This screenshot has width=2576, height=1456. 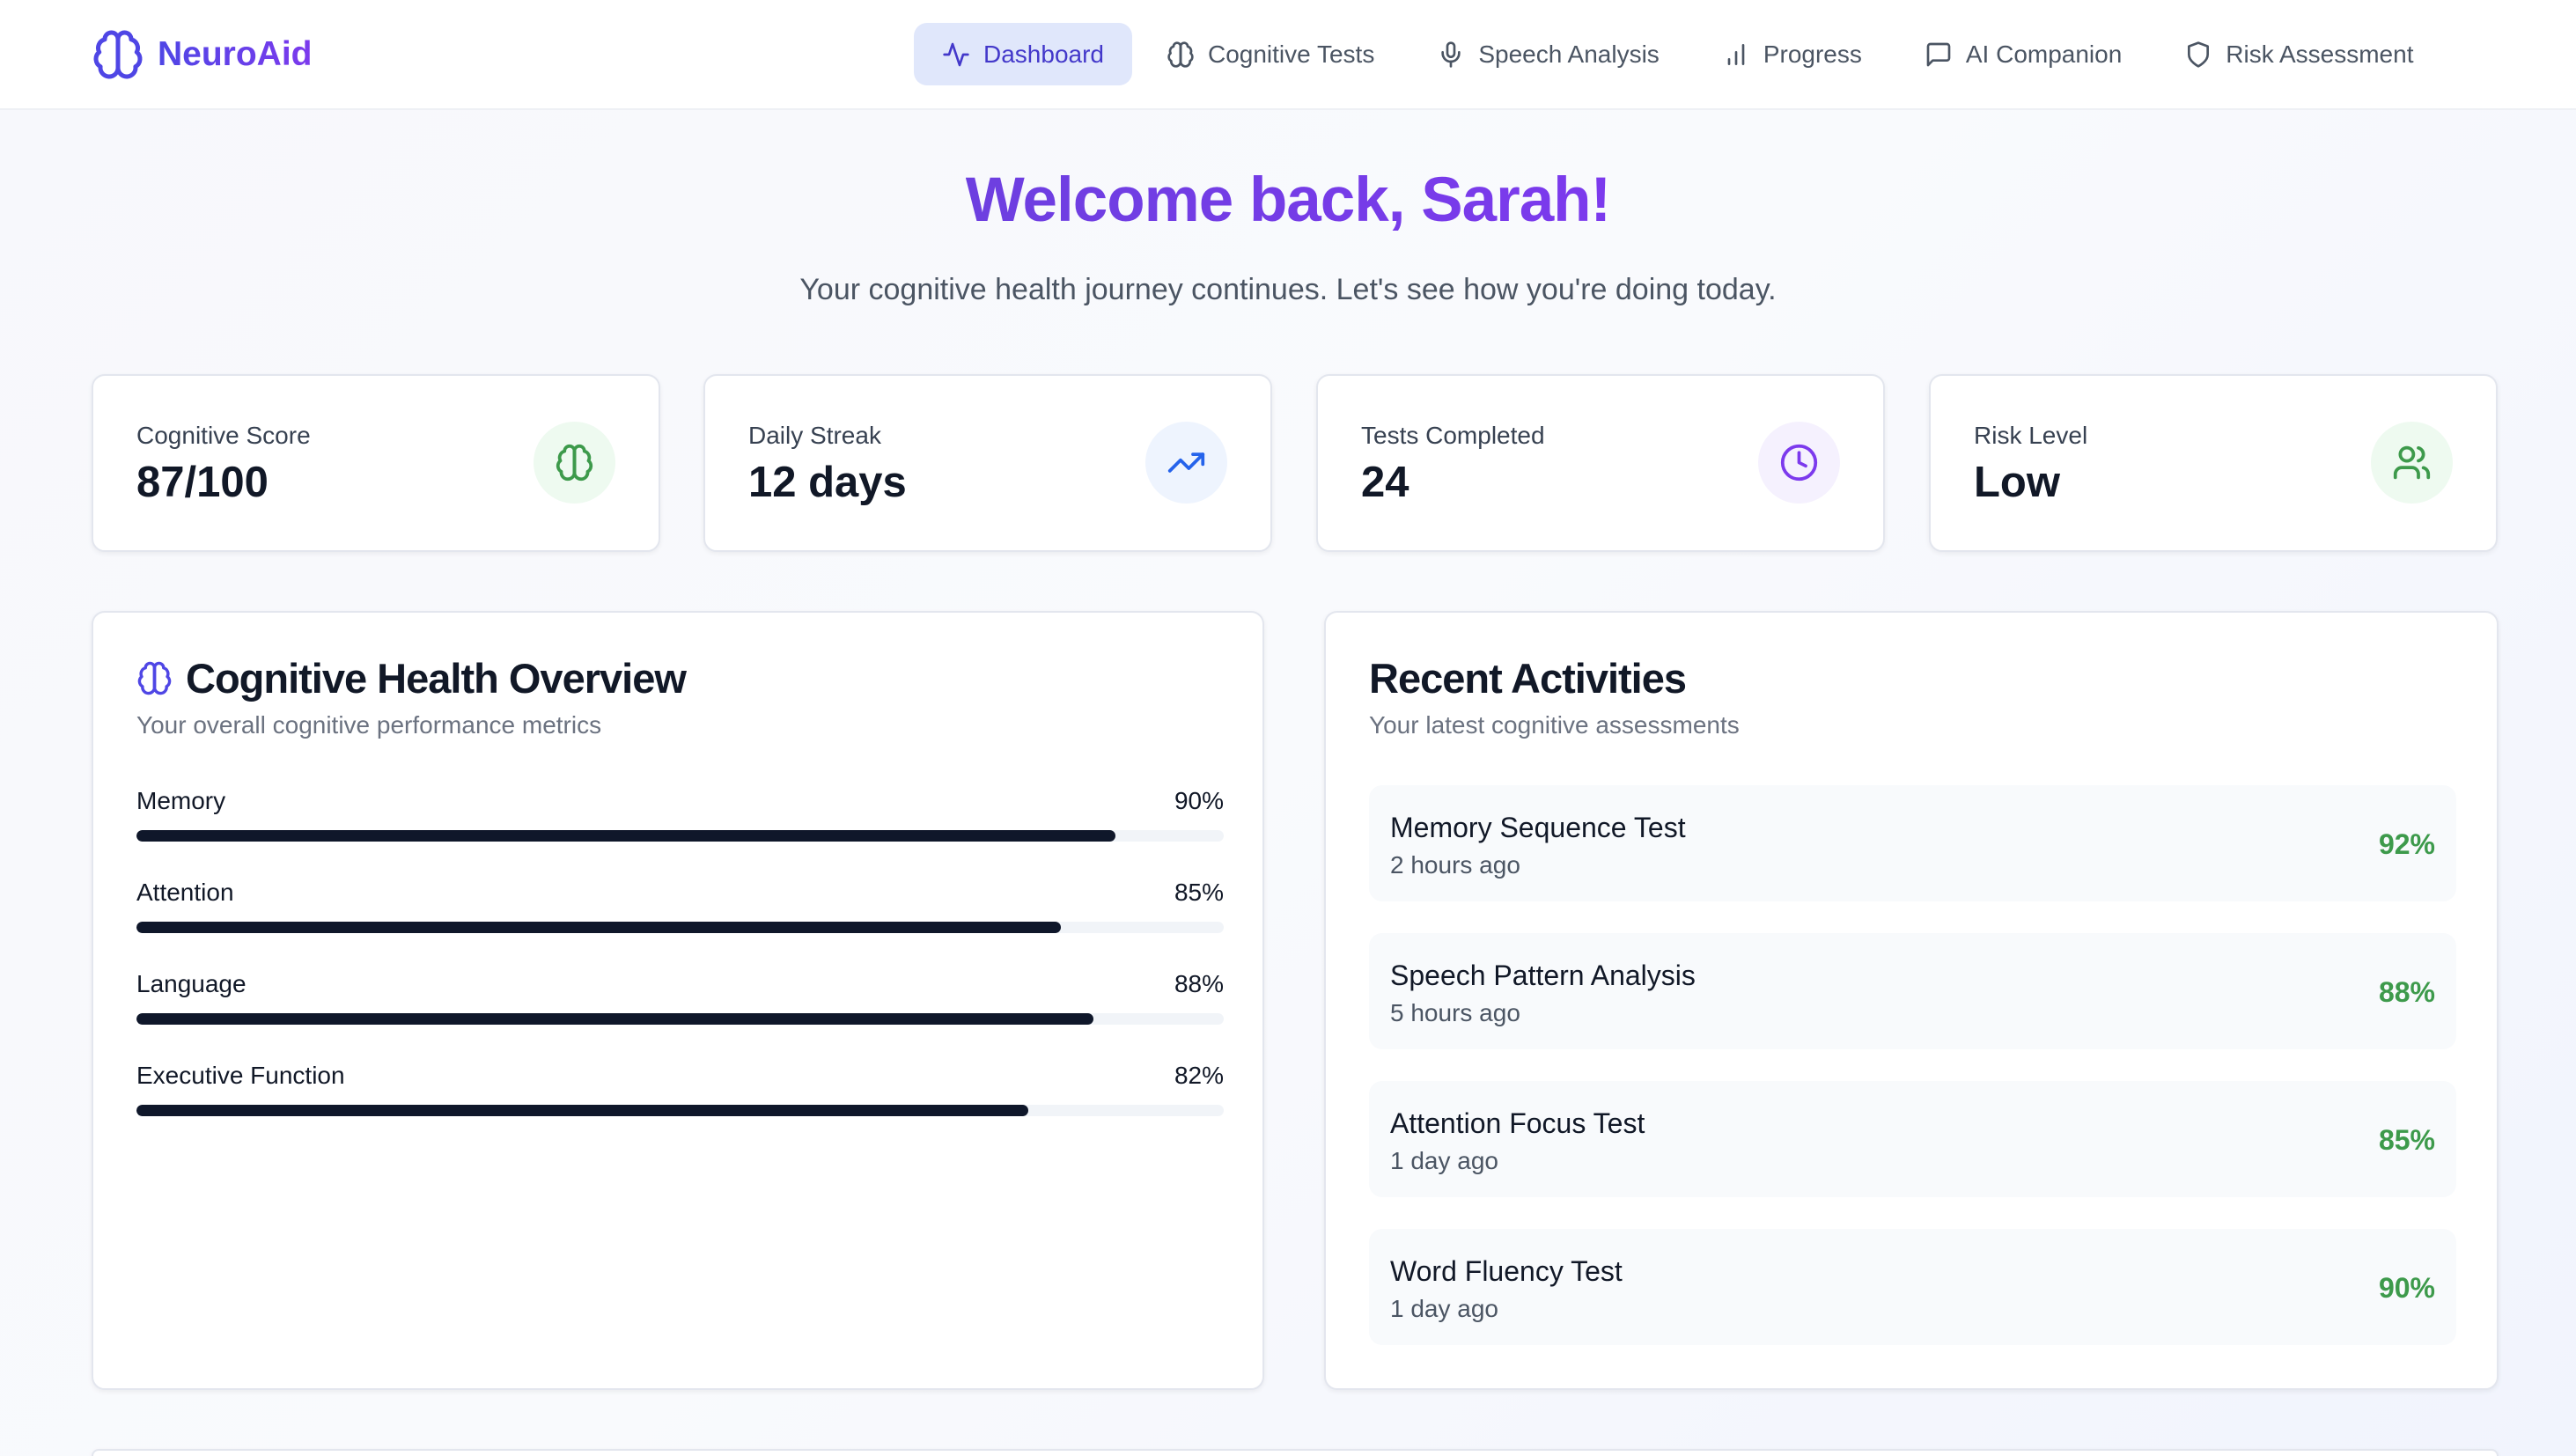 What do you see at coordinates (436, 678) in the screenshot?
I see `card-title: Cognitive Health Overview` at bounding box center [436, 678].